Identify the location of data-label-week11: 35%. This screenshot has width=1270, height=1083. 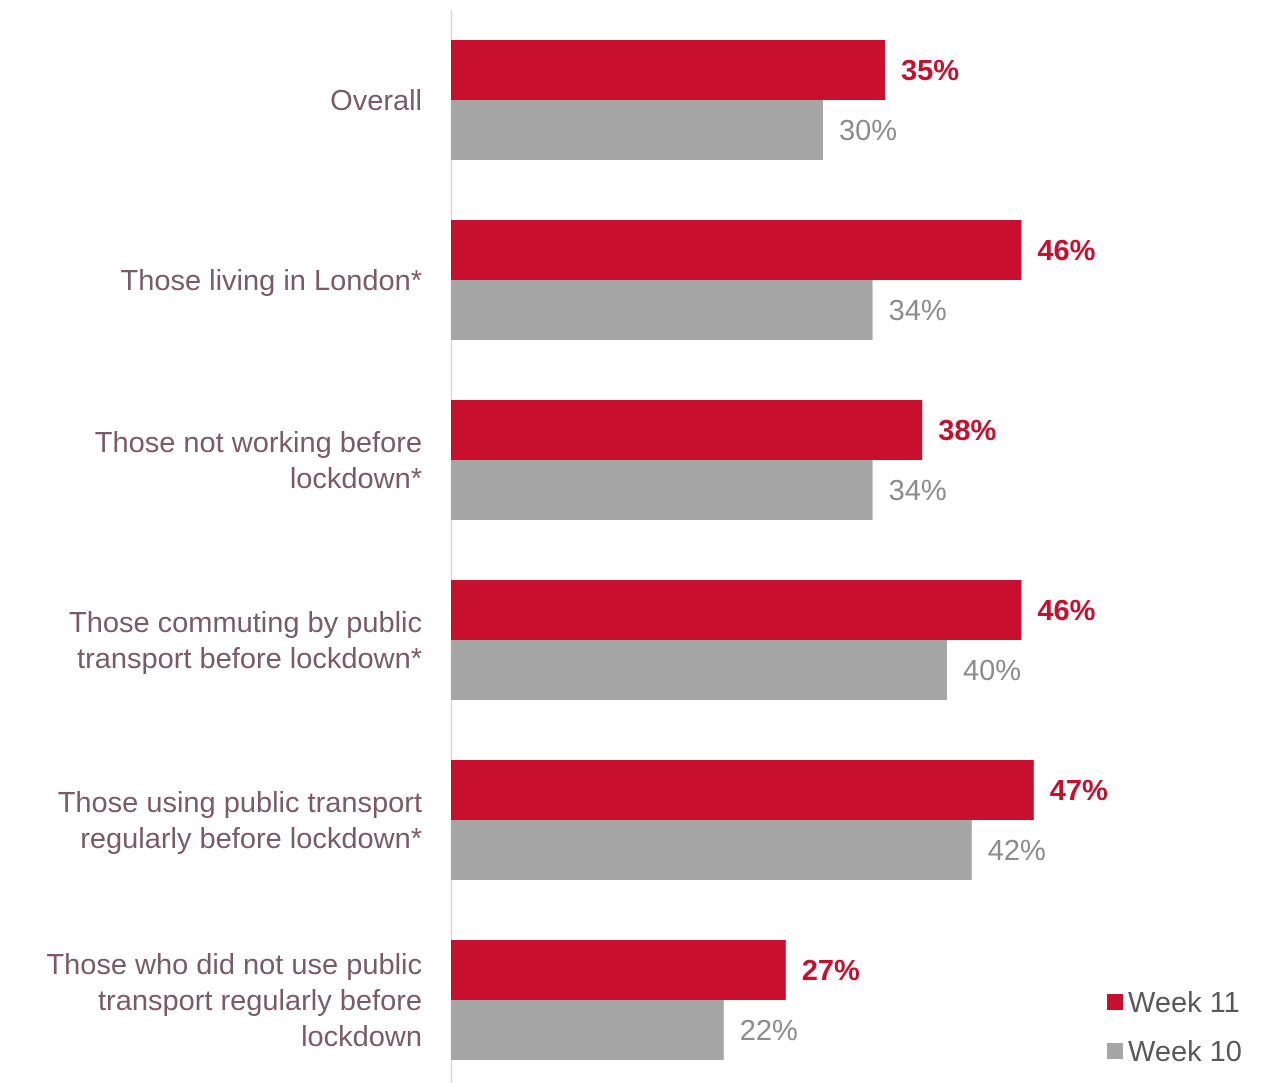
(930, 71).